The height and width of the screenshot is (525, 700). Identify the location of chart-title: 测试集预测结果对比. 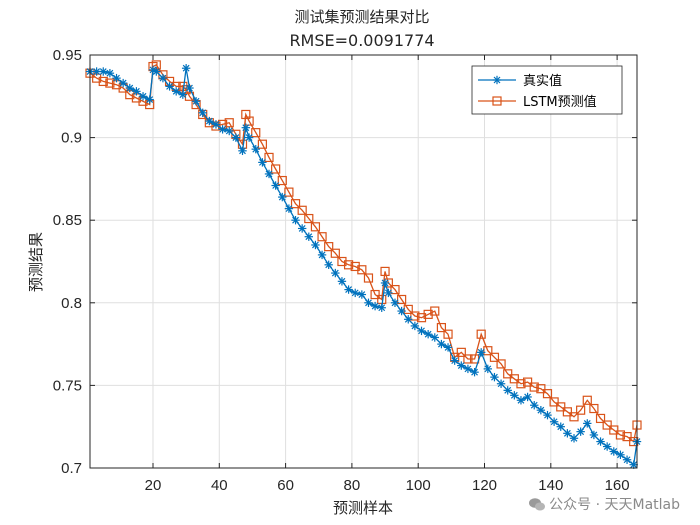
(361, 17).